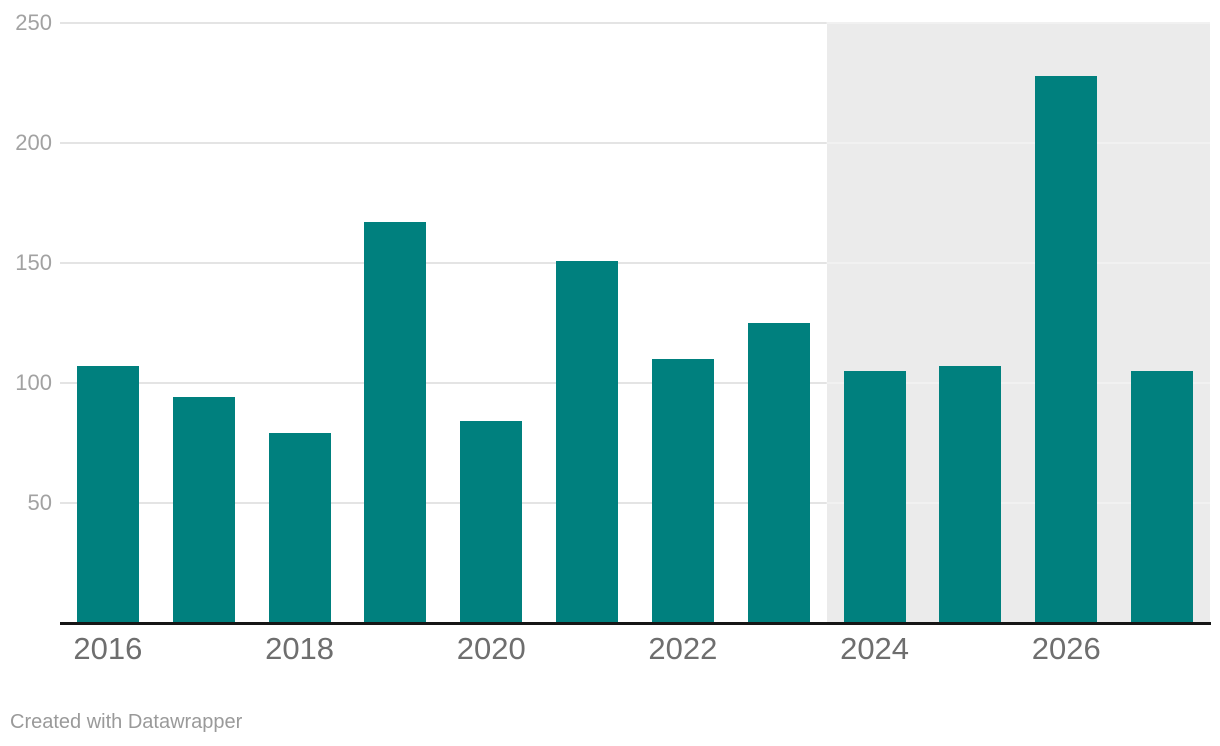 The width and height of the screenshot is (1220, 746). I want to click on bar-2018, so click(299, 528).